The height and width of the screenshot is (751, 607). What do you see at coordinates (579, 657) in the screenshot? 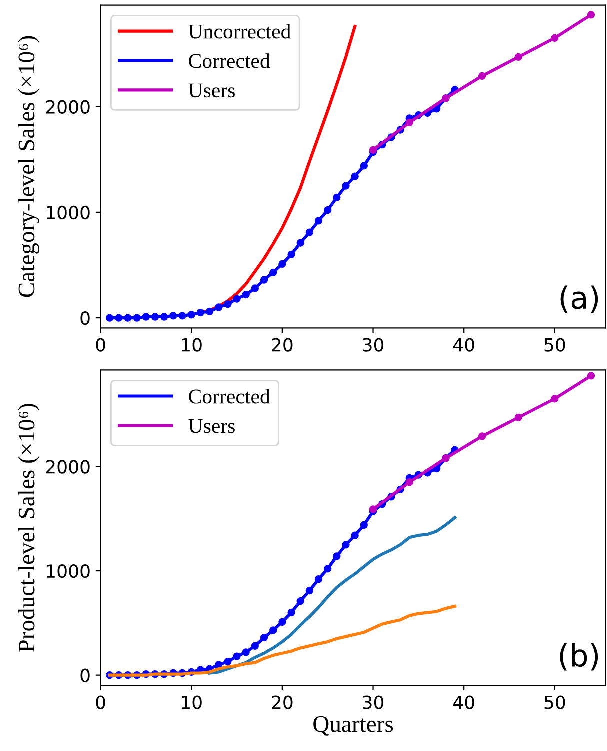
I see `annotation: (b)` at bounding box center [579, 657].